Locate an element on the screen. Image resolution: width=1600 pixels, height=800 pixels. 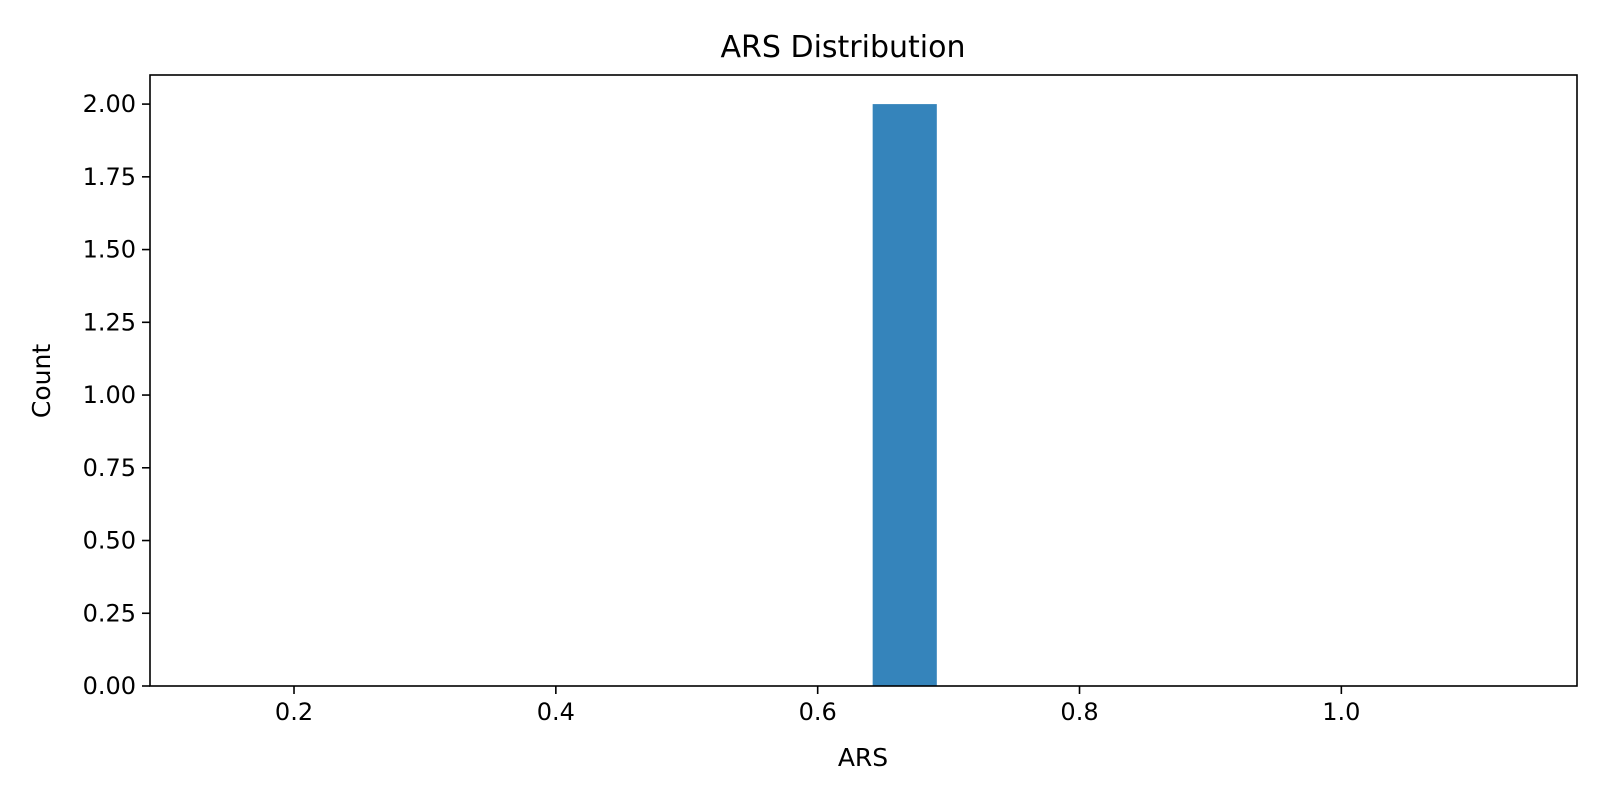
chart-title: ARS Distribution is located at coordinates (843, 47).